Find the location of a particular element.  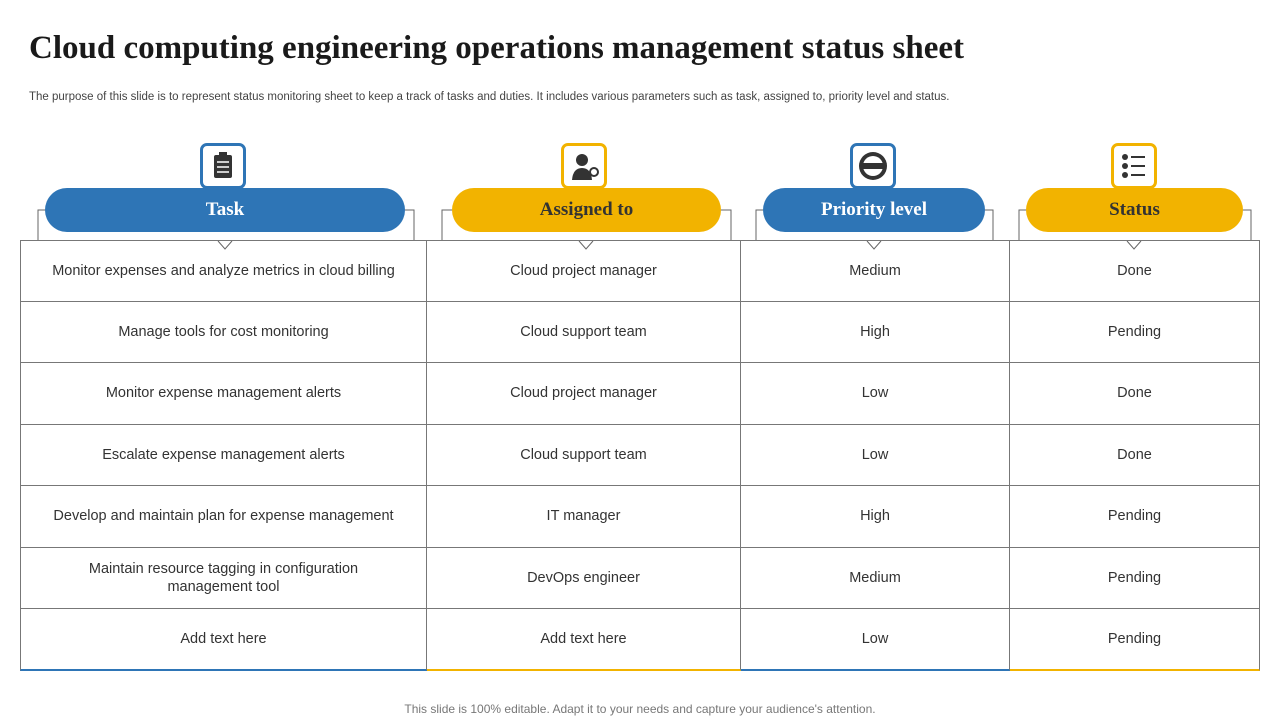

table-cell: DevOps engineer is located at coordinates (584, 578).